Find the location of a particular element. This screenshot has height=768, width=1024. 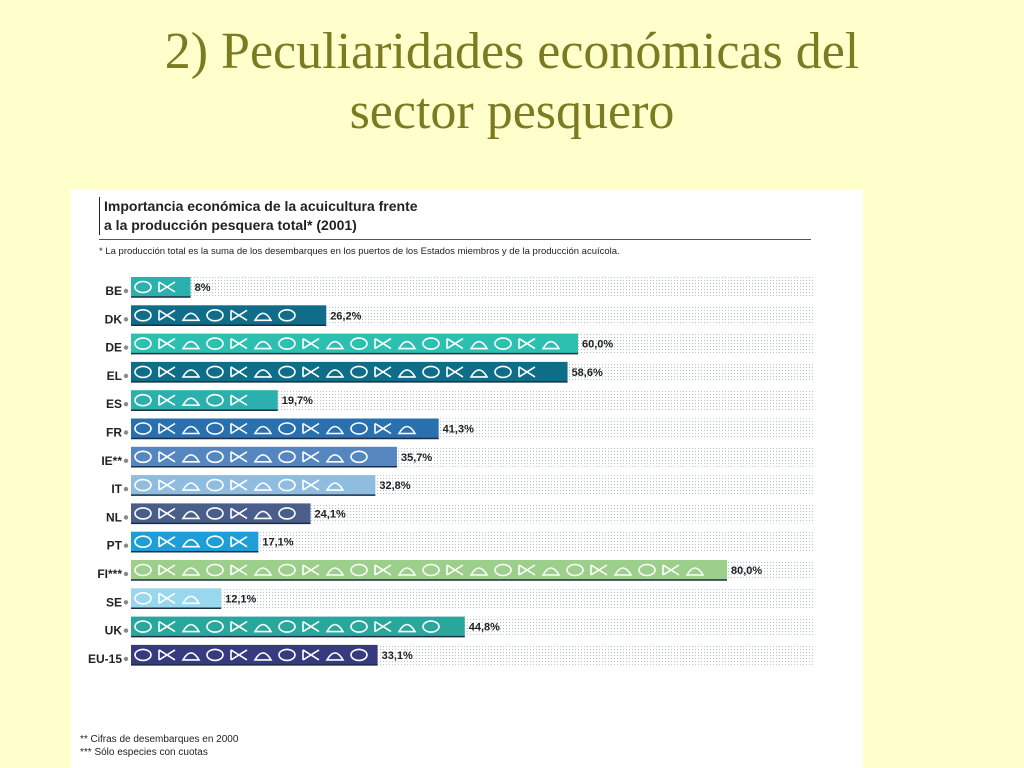

bar-nl is located at coordinates (221, 513).